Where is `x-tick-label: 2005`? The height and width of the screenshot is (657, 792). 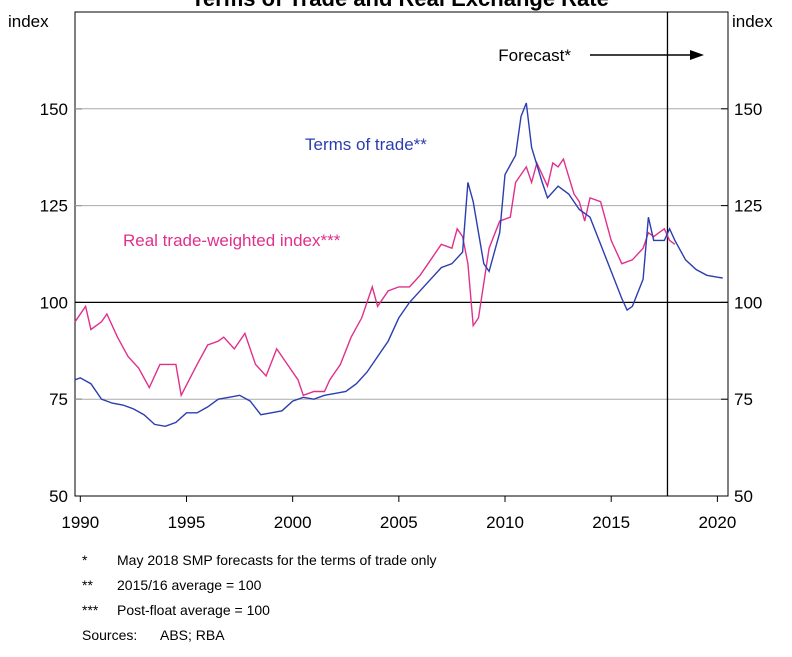 x-tick-label: 2005 is located at coordinates (399, 522).